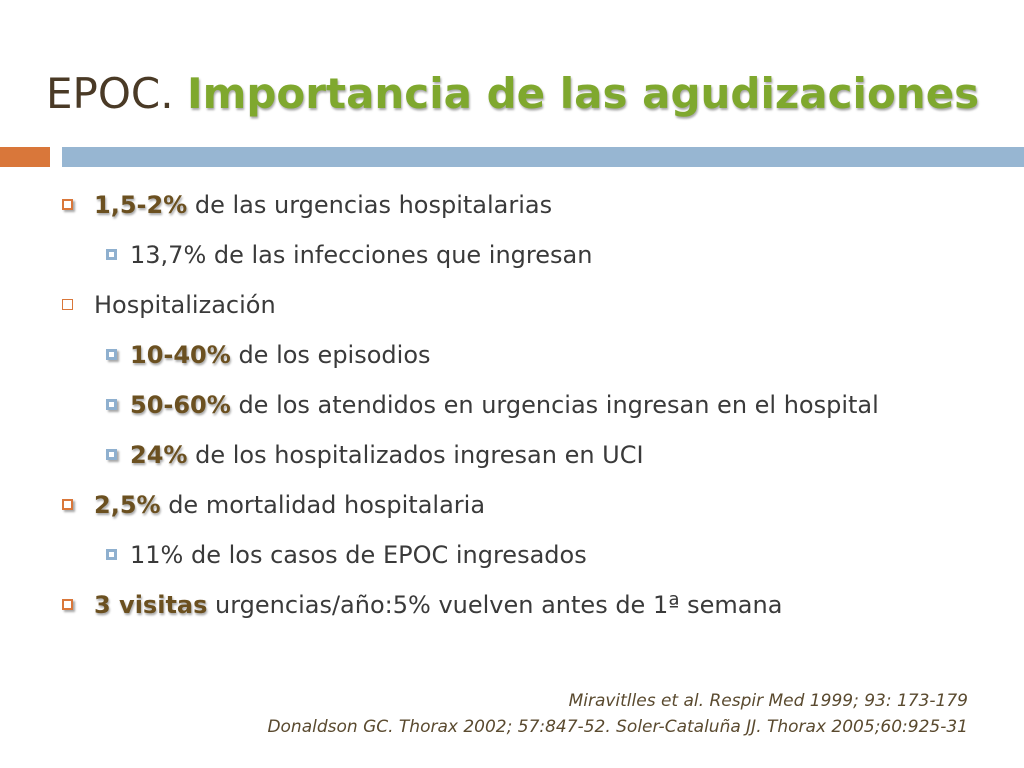  I want to click on list-item: 1,5-2% de las urgencias hospitalarias, so click(526, 205).